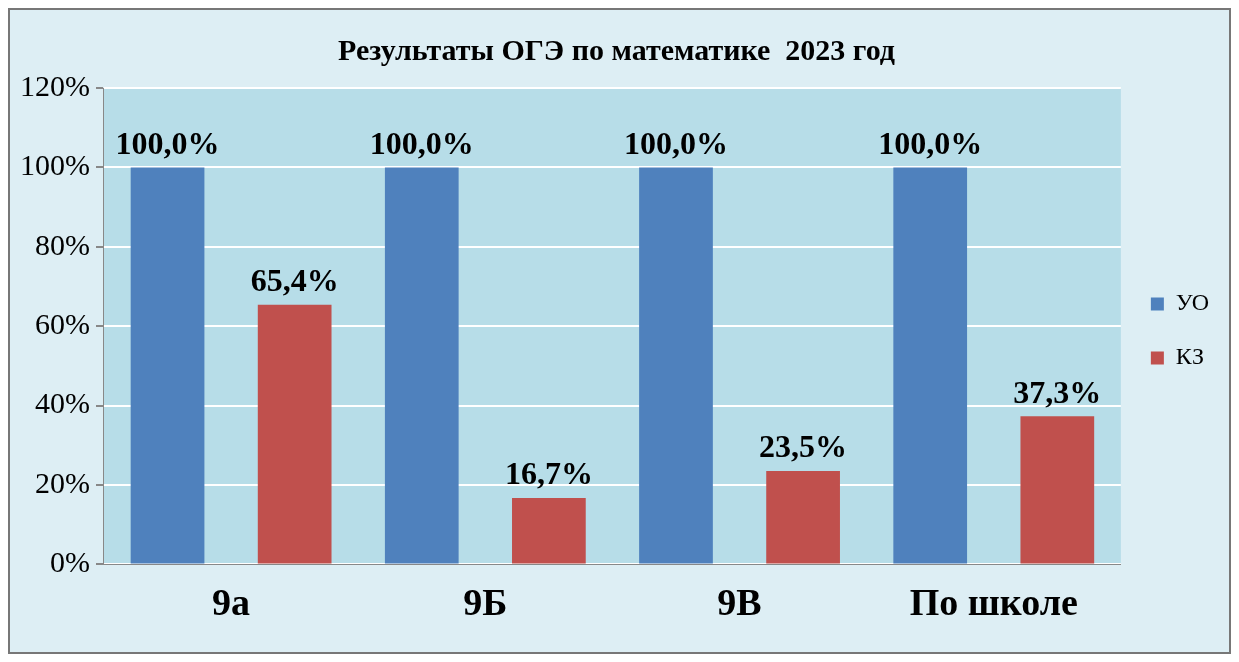  What do you see at coordinates (69, 562) in the screenshot?
I see `y-tick-label: 0%` at bounding box center [69, 562].